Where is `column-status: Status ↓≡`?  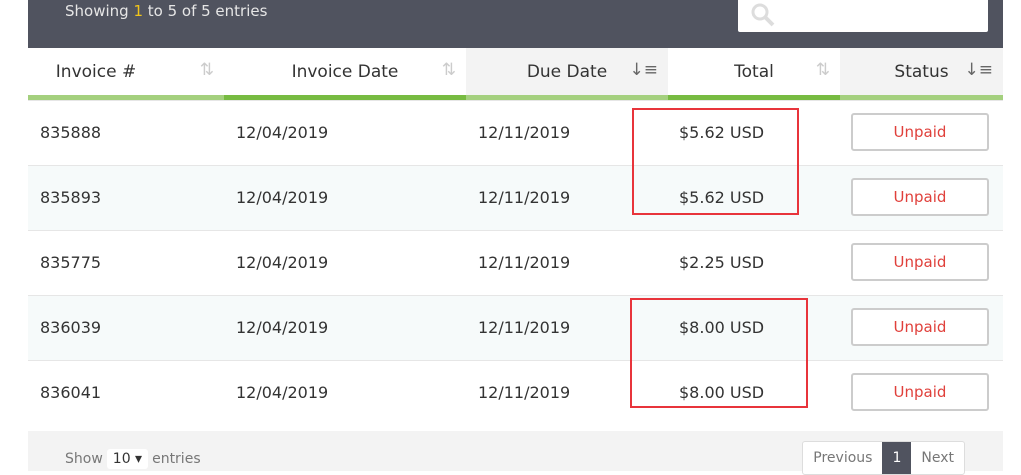 column-status: Status ↓≡ is located at coordinates (921, 74).